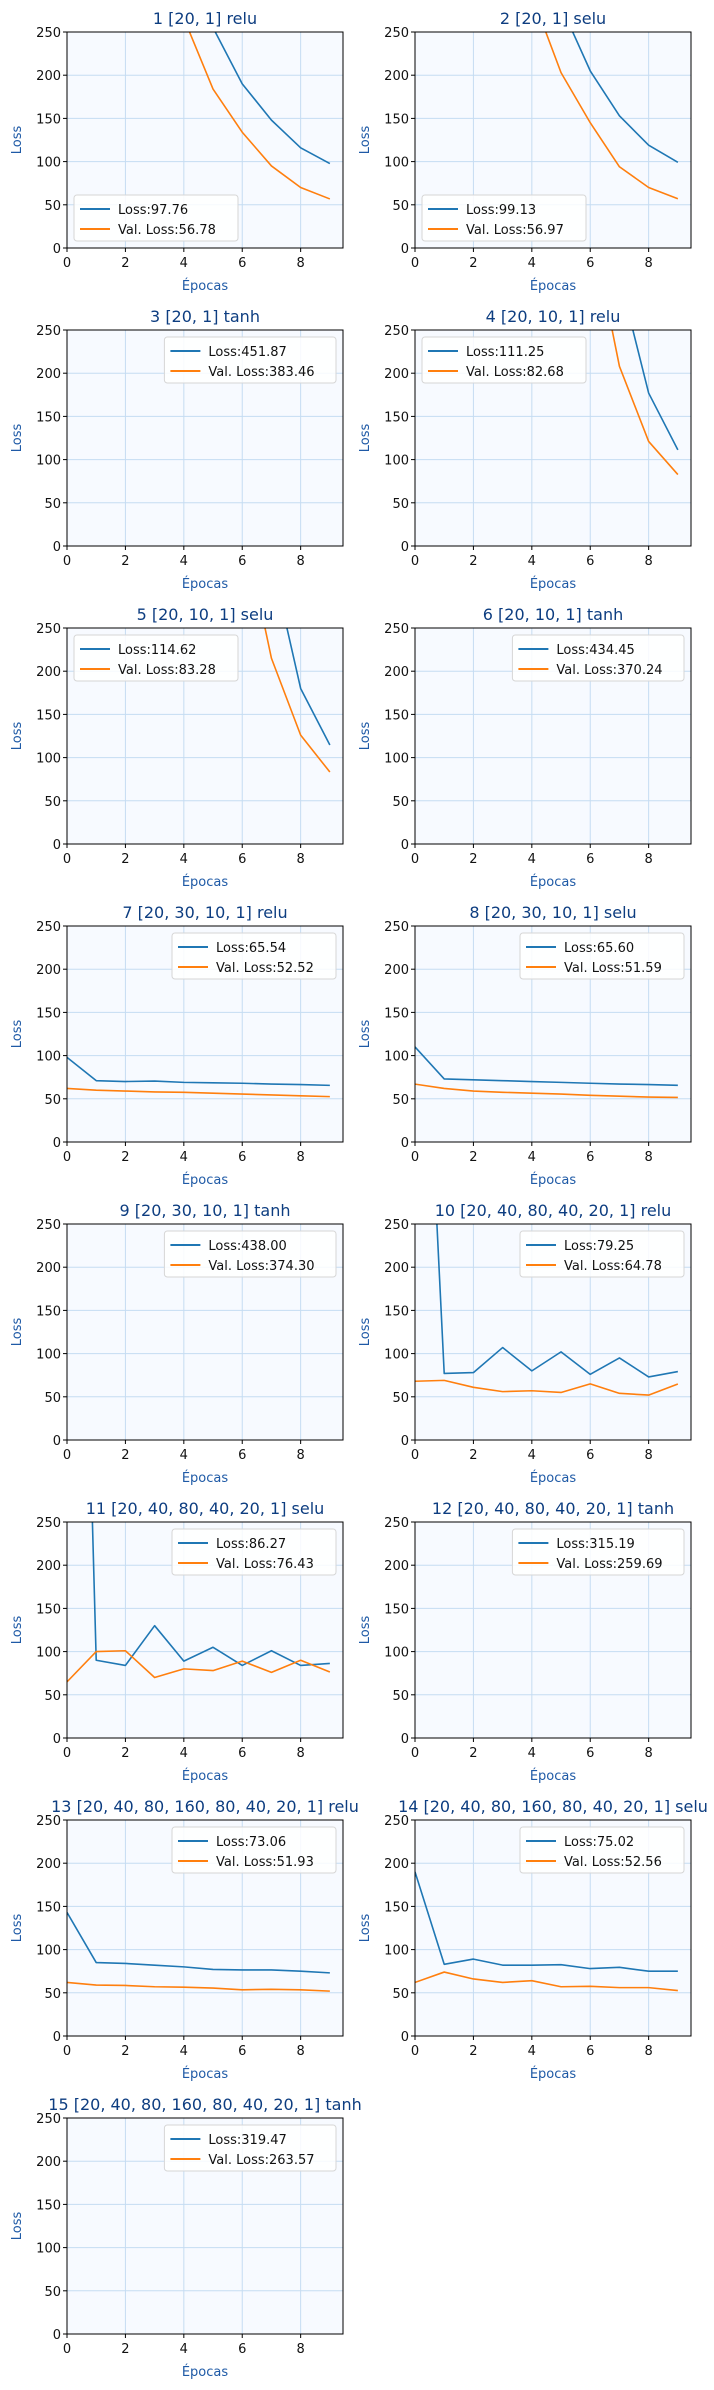 Image resolution: width=714 pixels, height=2390 pixels. I want to click on y-tick-label: 150, so click(48, 417).